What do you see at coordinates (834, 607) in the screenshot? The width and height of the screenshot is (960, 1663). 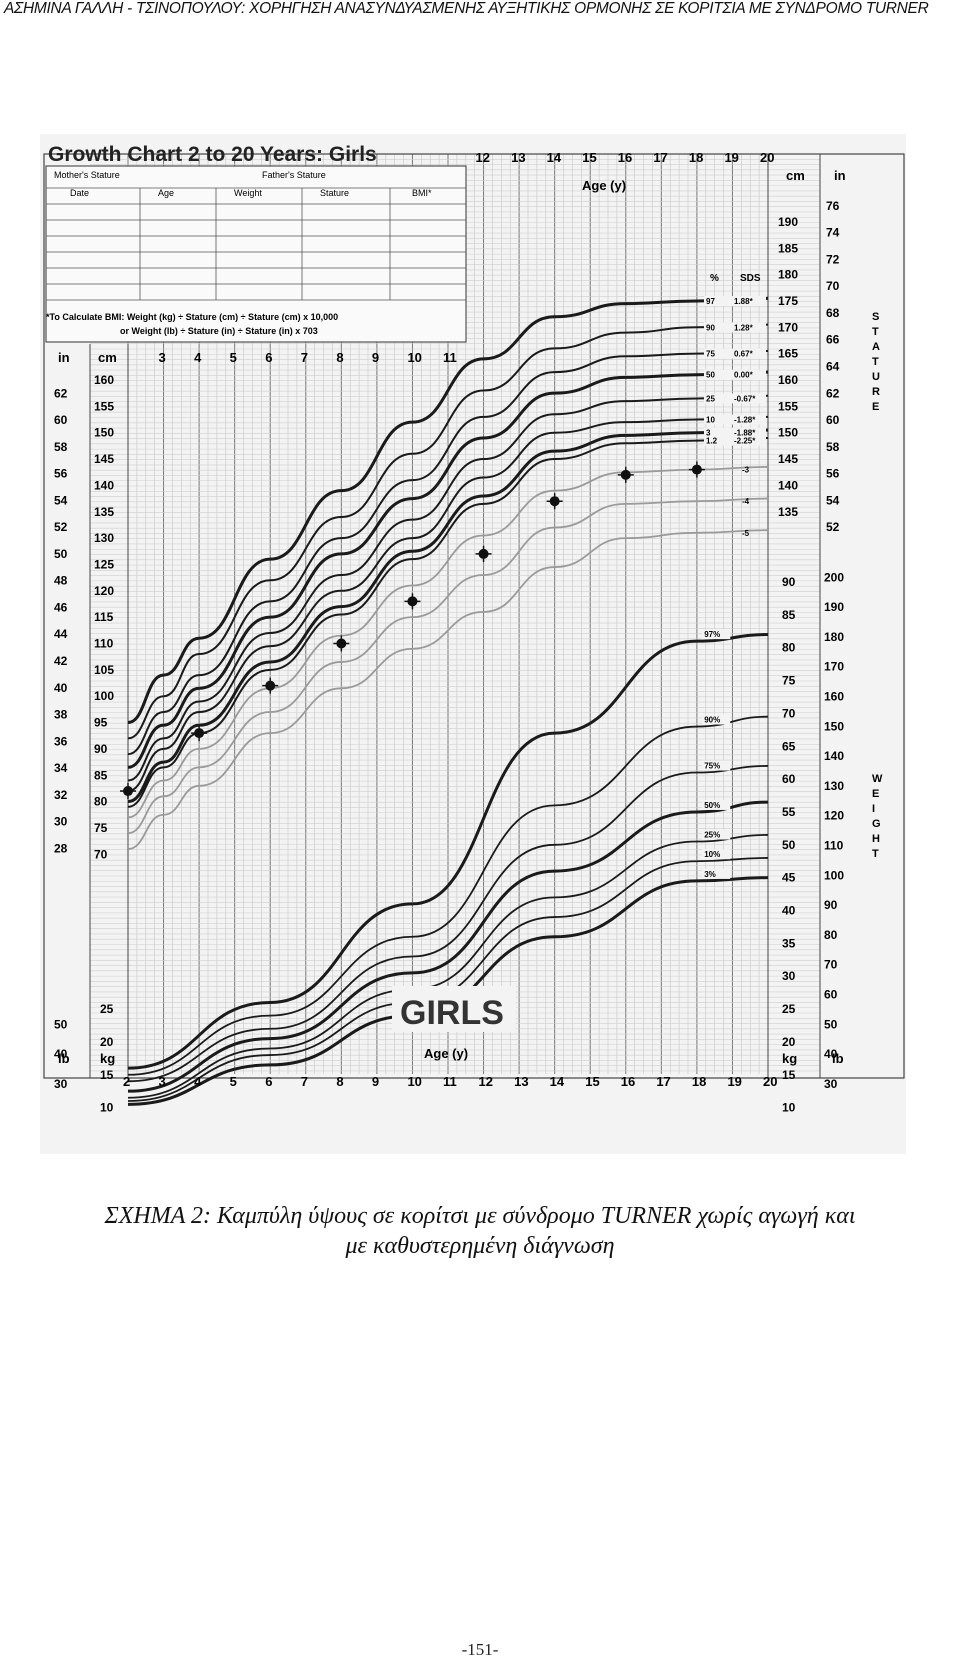 I see `weight-lb-tick-right: 190` at bounding box center [834, 607].